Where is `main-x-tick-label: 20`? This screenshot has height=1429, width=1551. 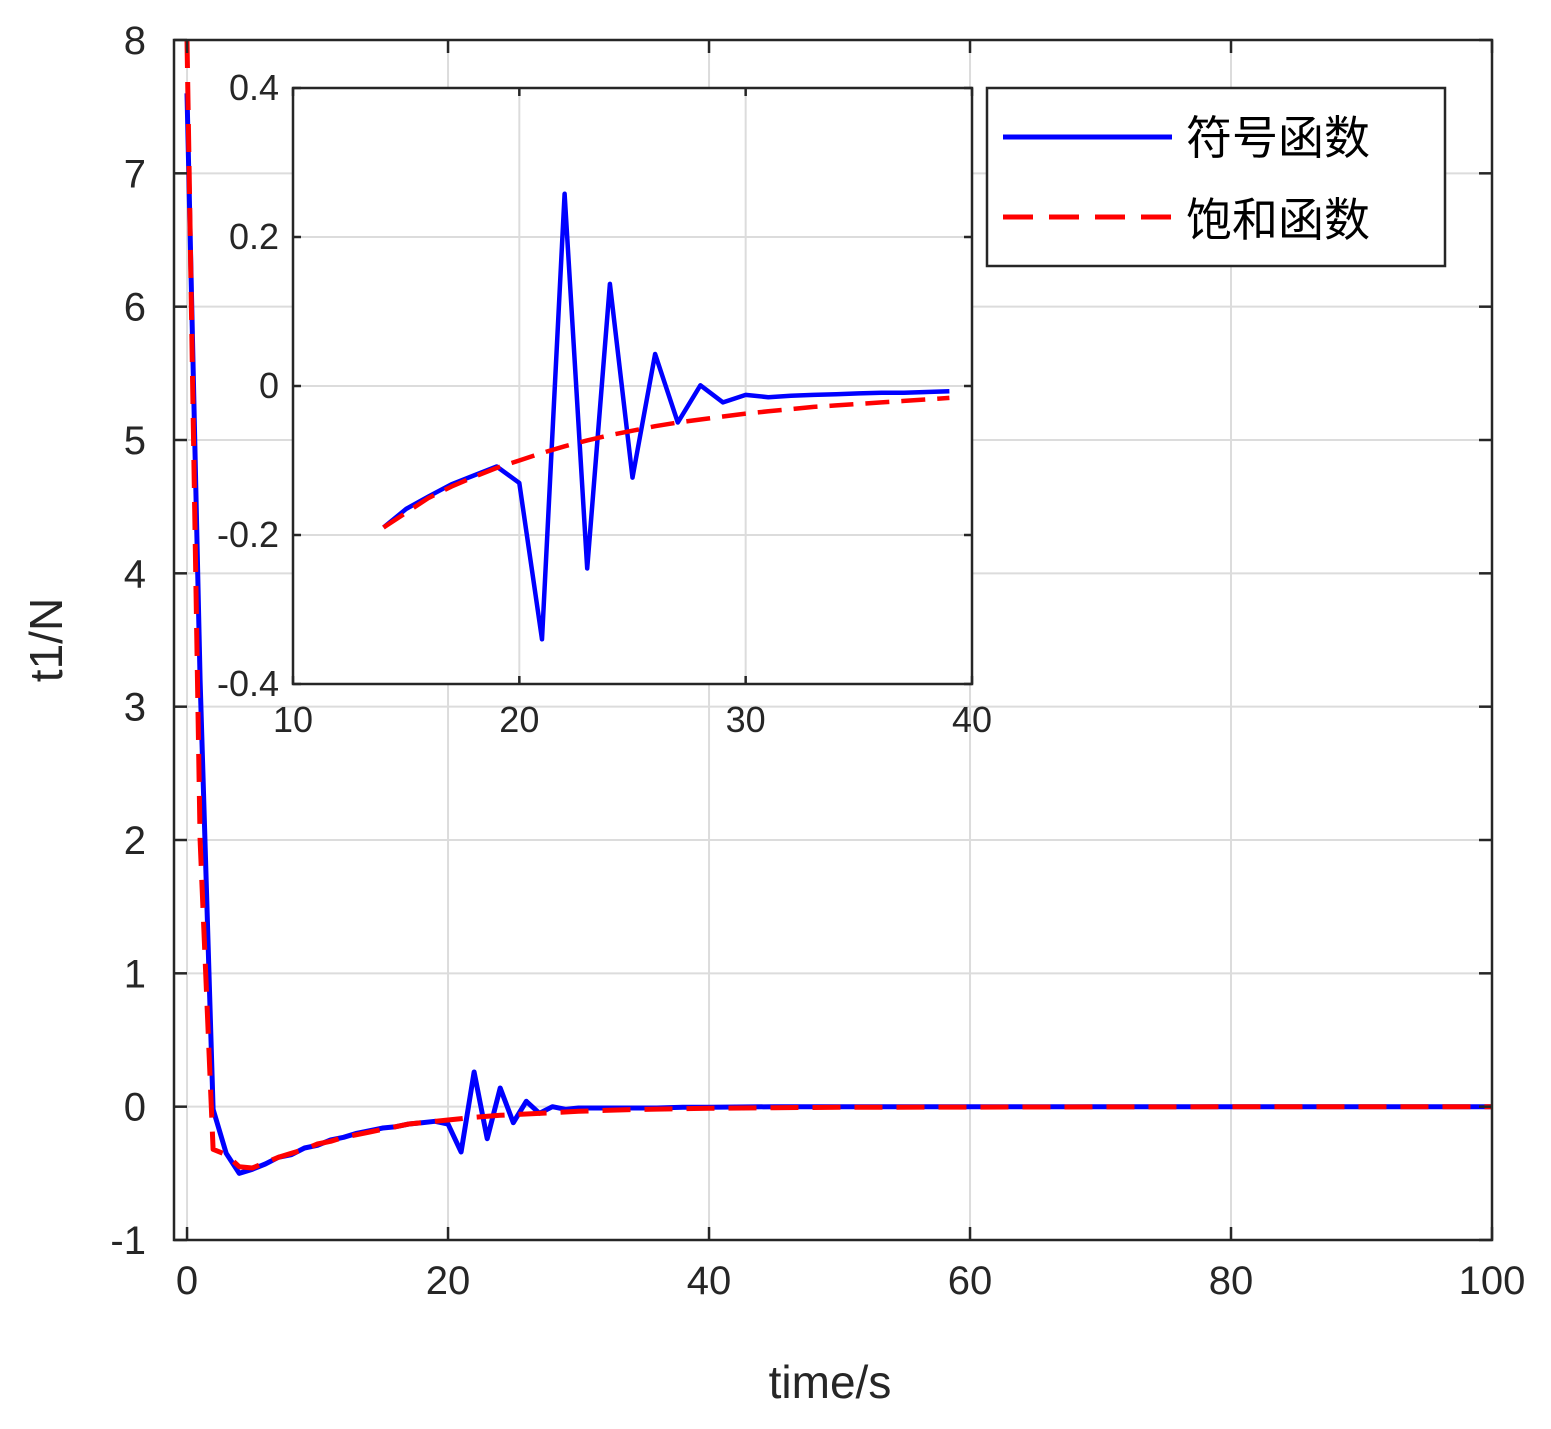 main-x-tick-label: 20 is located at coordinates (448, 1281).